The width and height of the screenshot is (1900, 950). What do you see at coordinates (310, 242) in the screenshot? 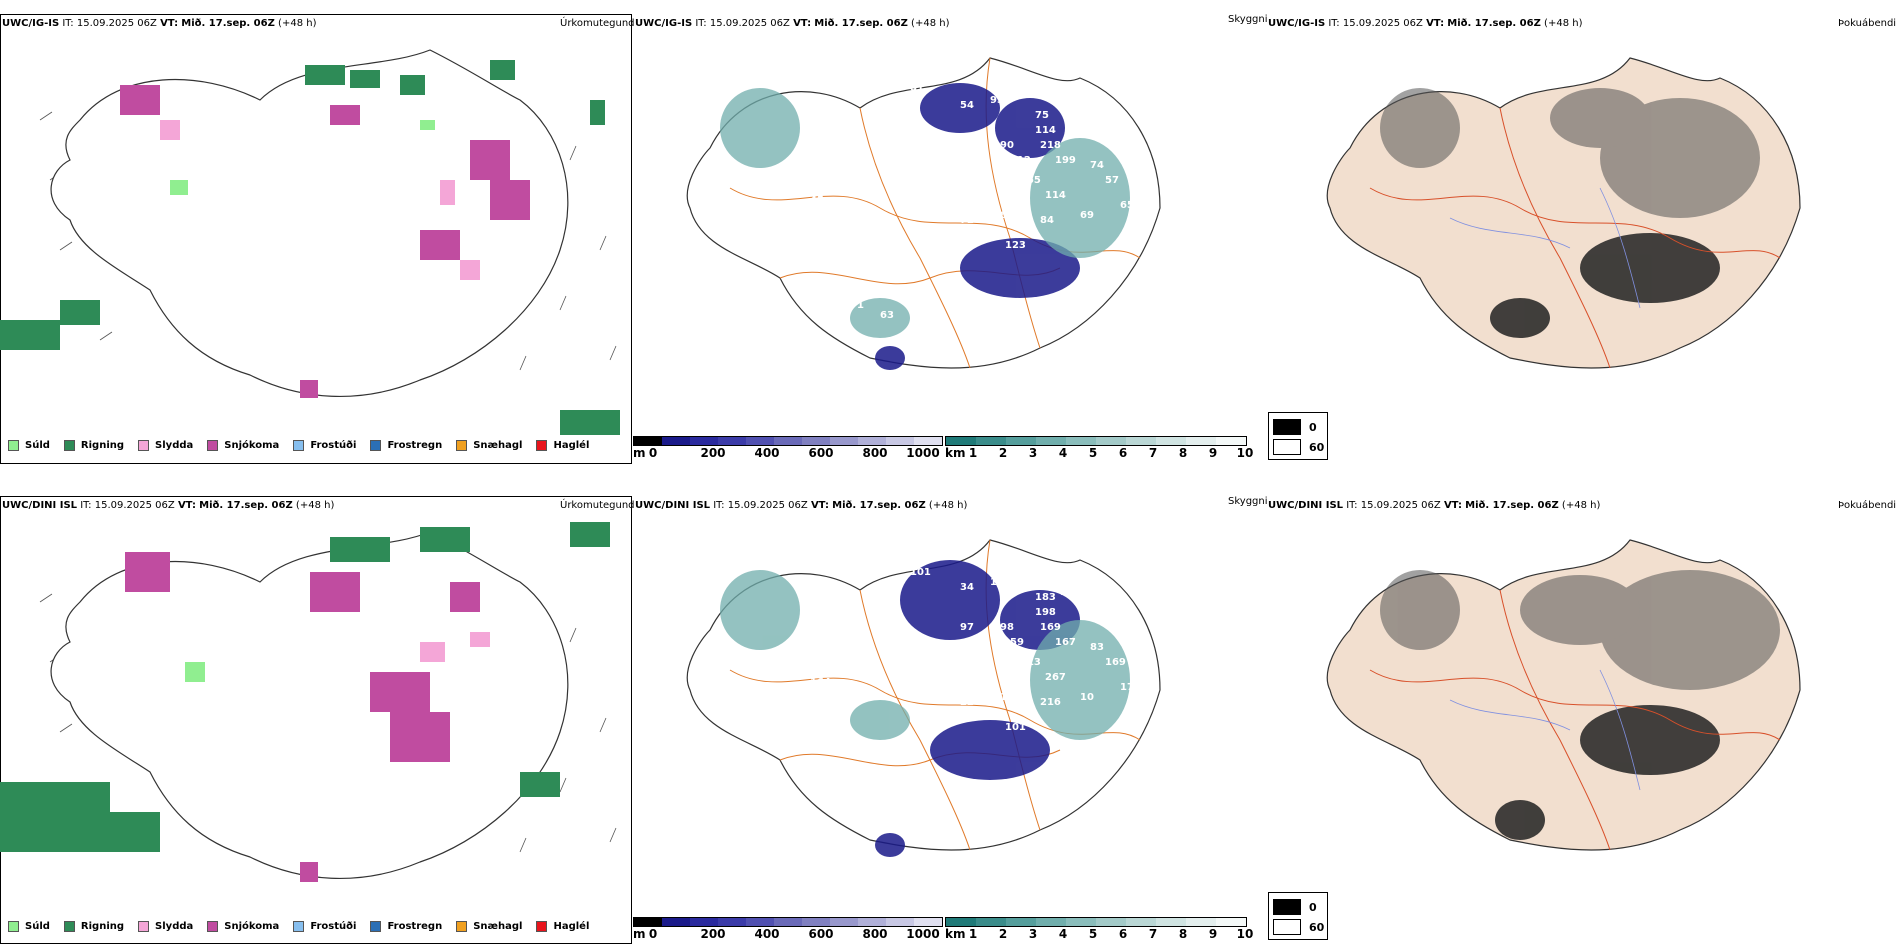
I see `precip-map-row1` at bounding box center [310, 242].